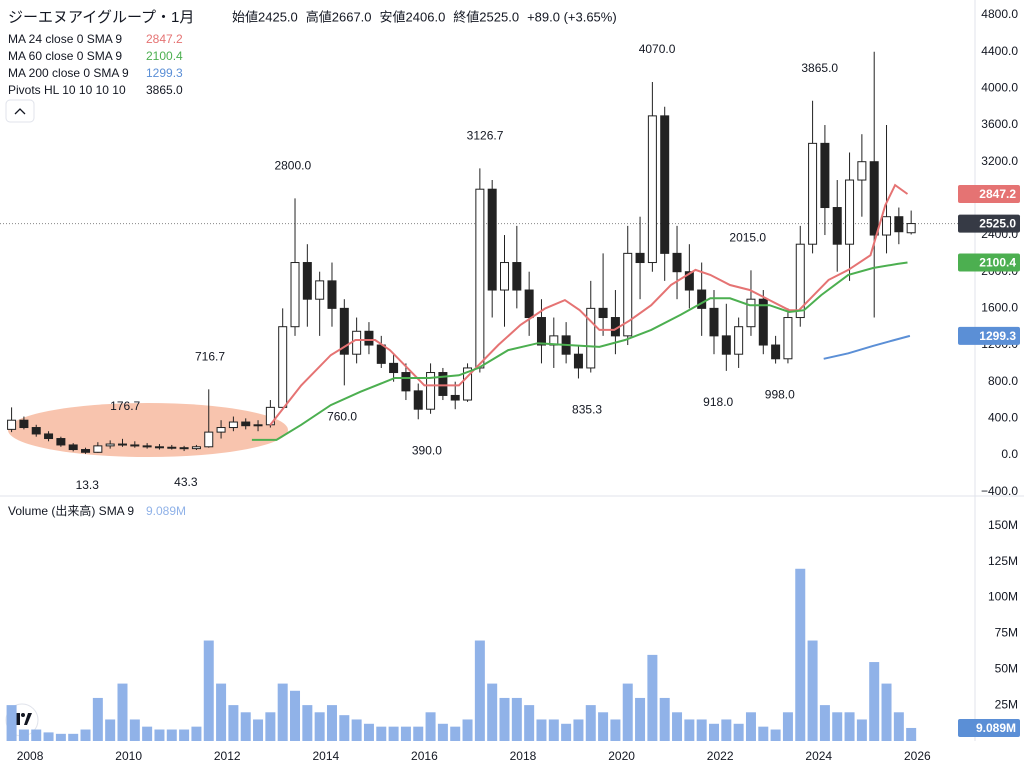 The height and width of the screenshot is (769, 1024). Describe the element at coordinates (867, 347) in the screenshot. I see `ma-line` at that location.